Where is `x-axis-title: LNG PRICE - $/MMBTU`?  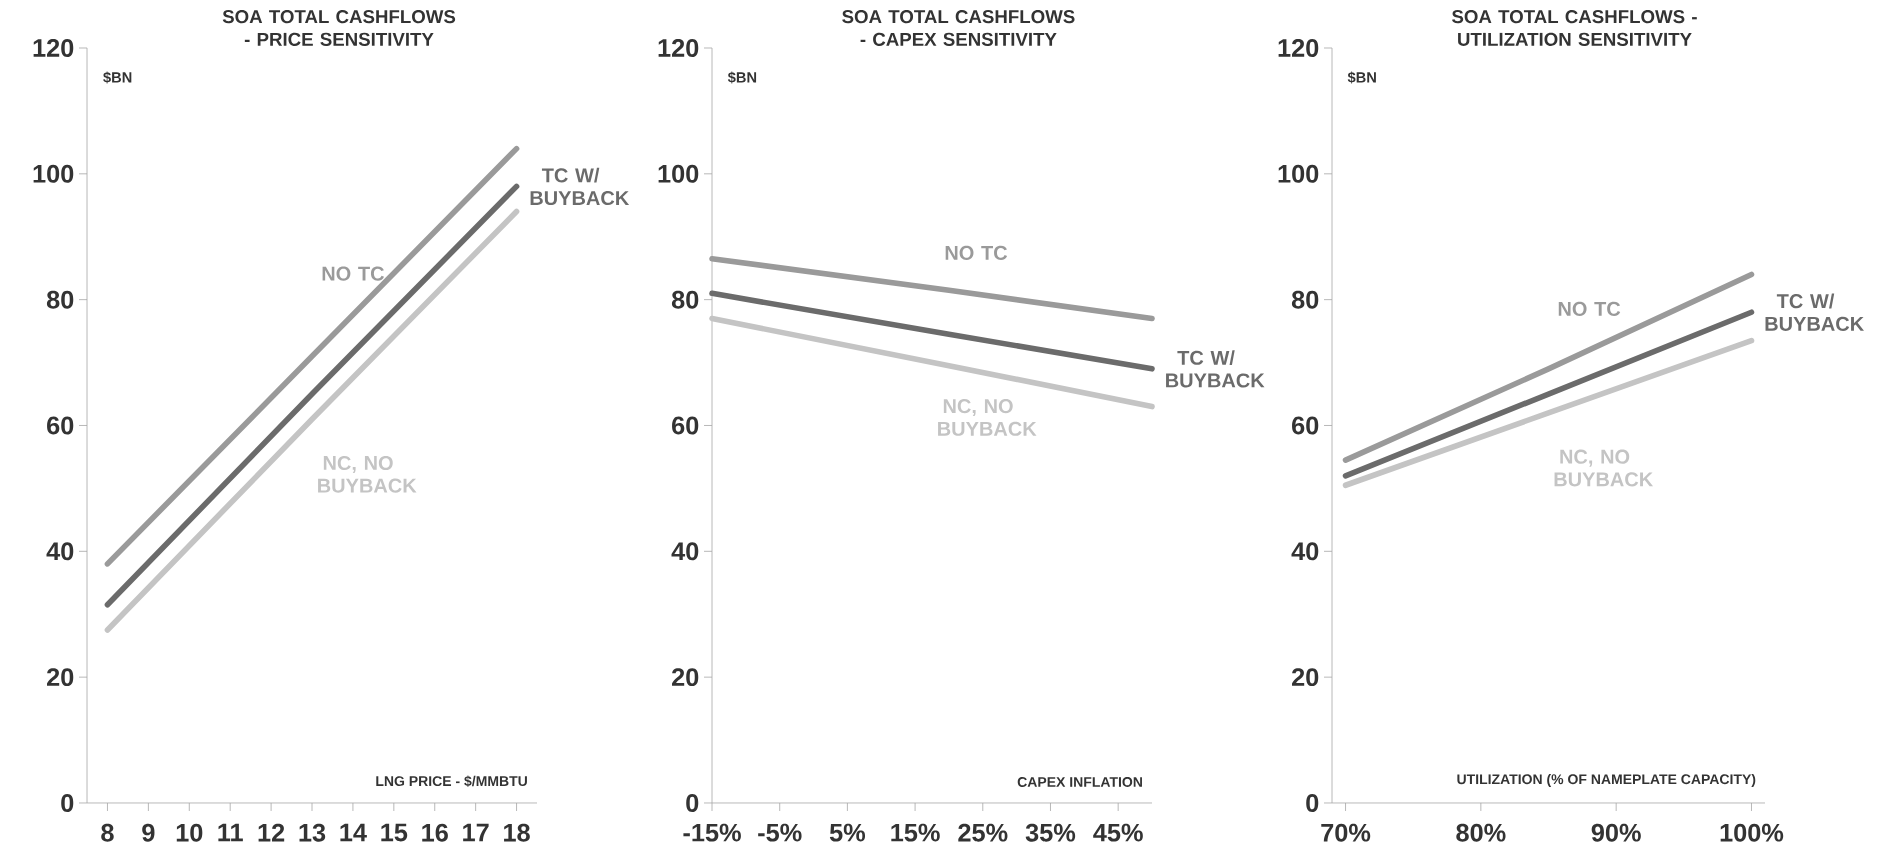
x-axis-title: LNG PRICE - $/MMBTU is located at coordinates (451, 781).